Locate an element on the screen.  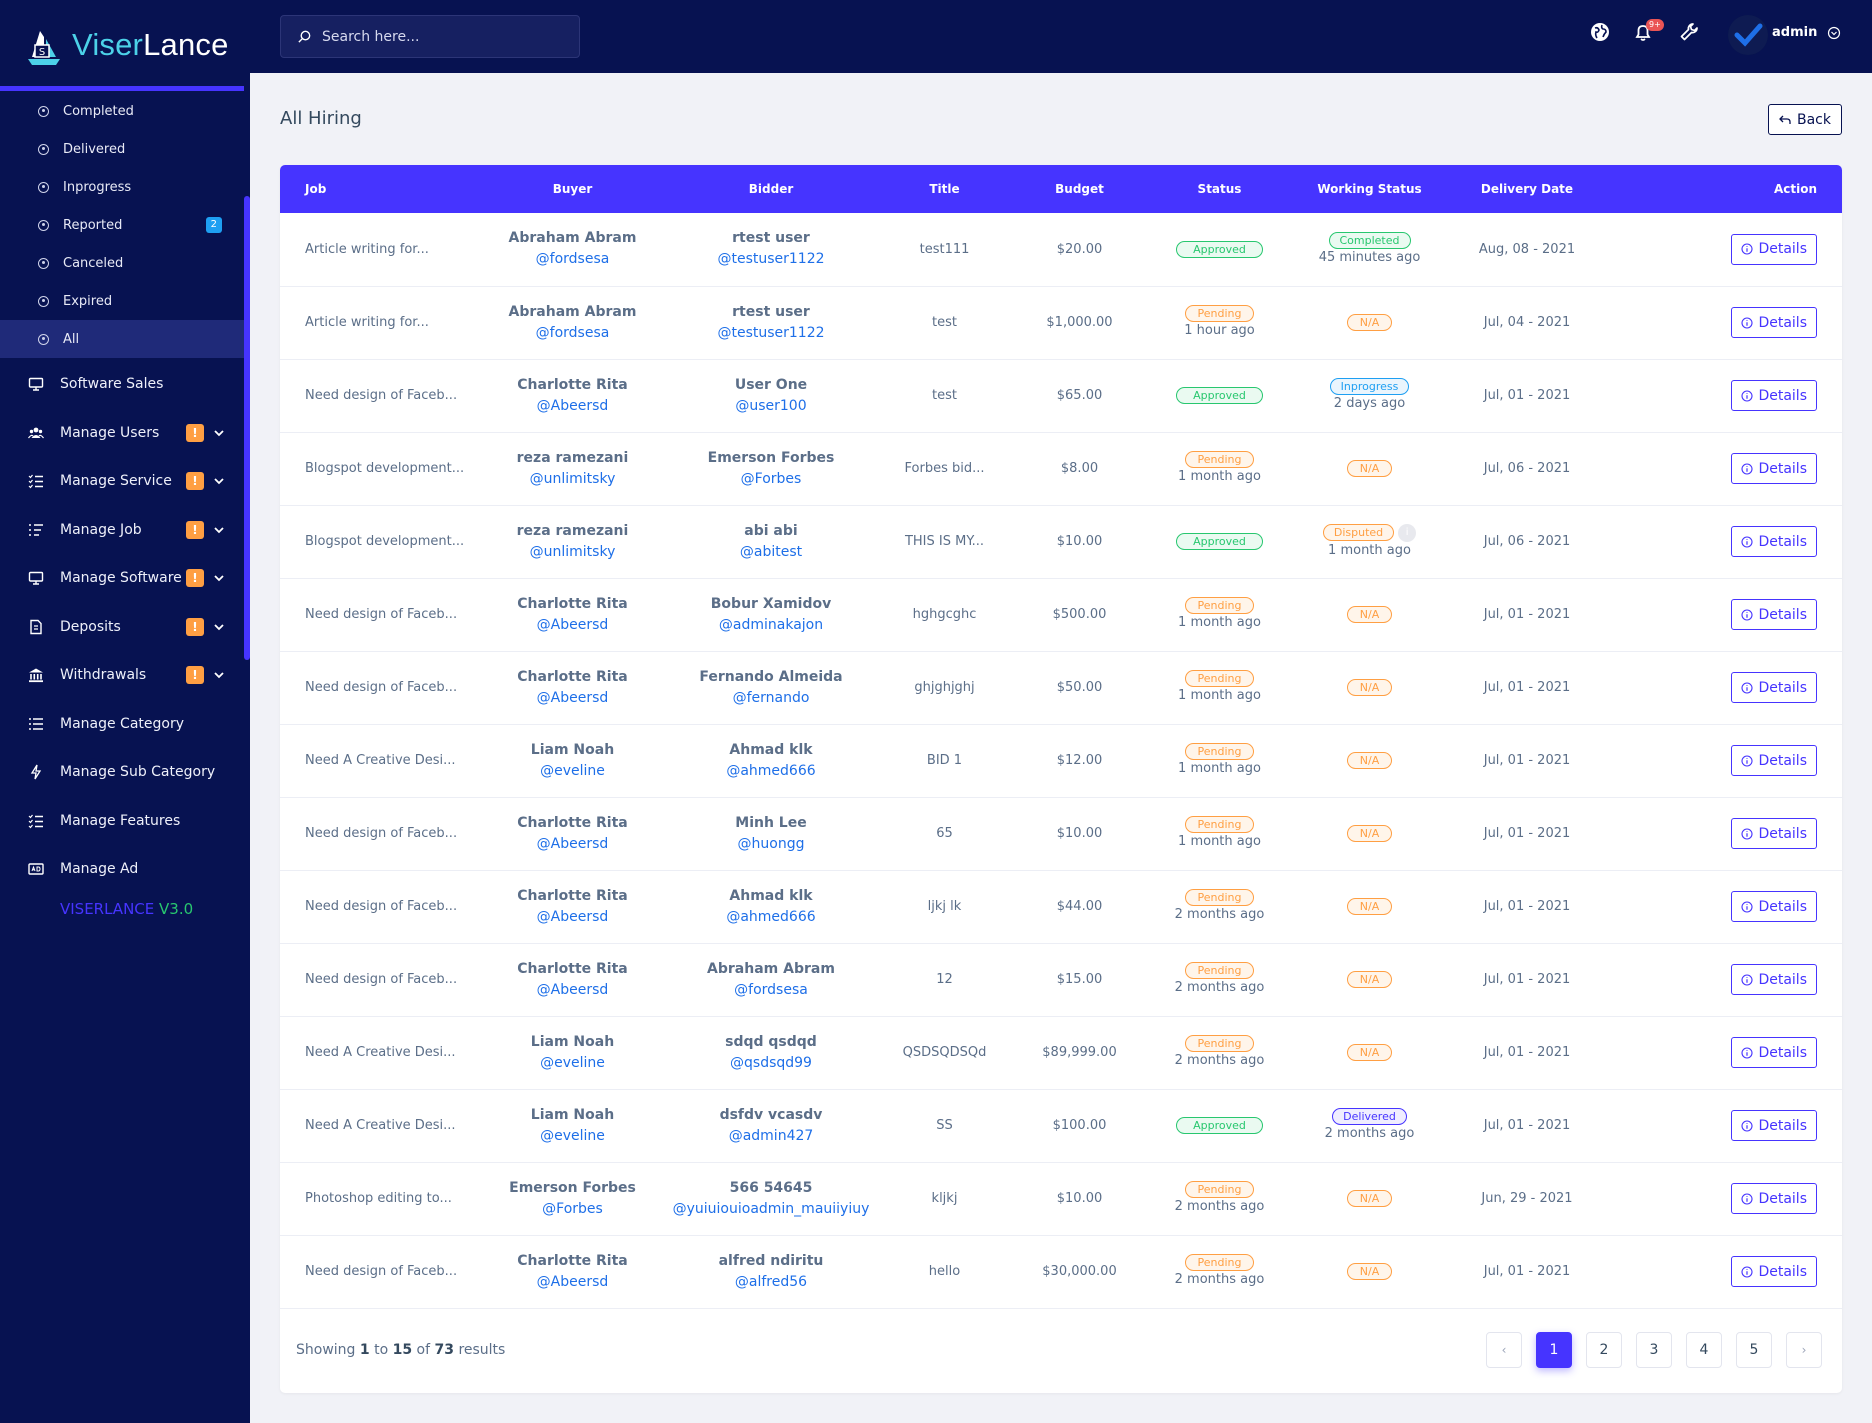
sidebar-item-manage-features: Manage Features is located at coordinates (122, 821).